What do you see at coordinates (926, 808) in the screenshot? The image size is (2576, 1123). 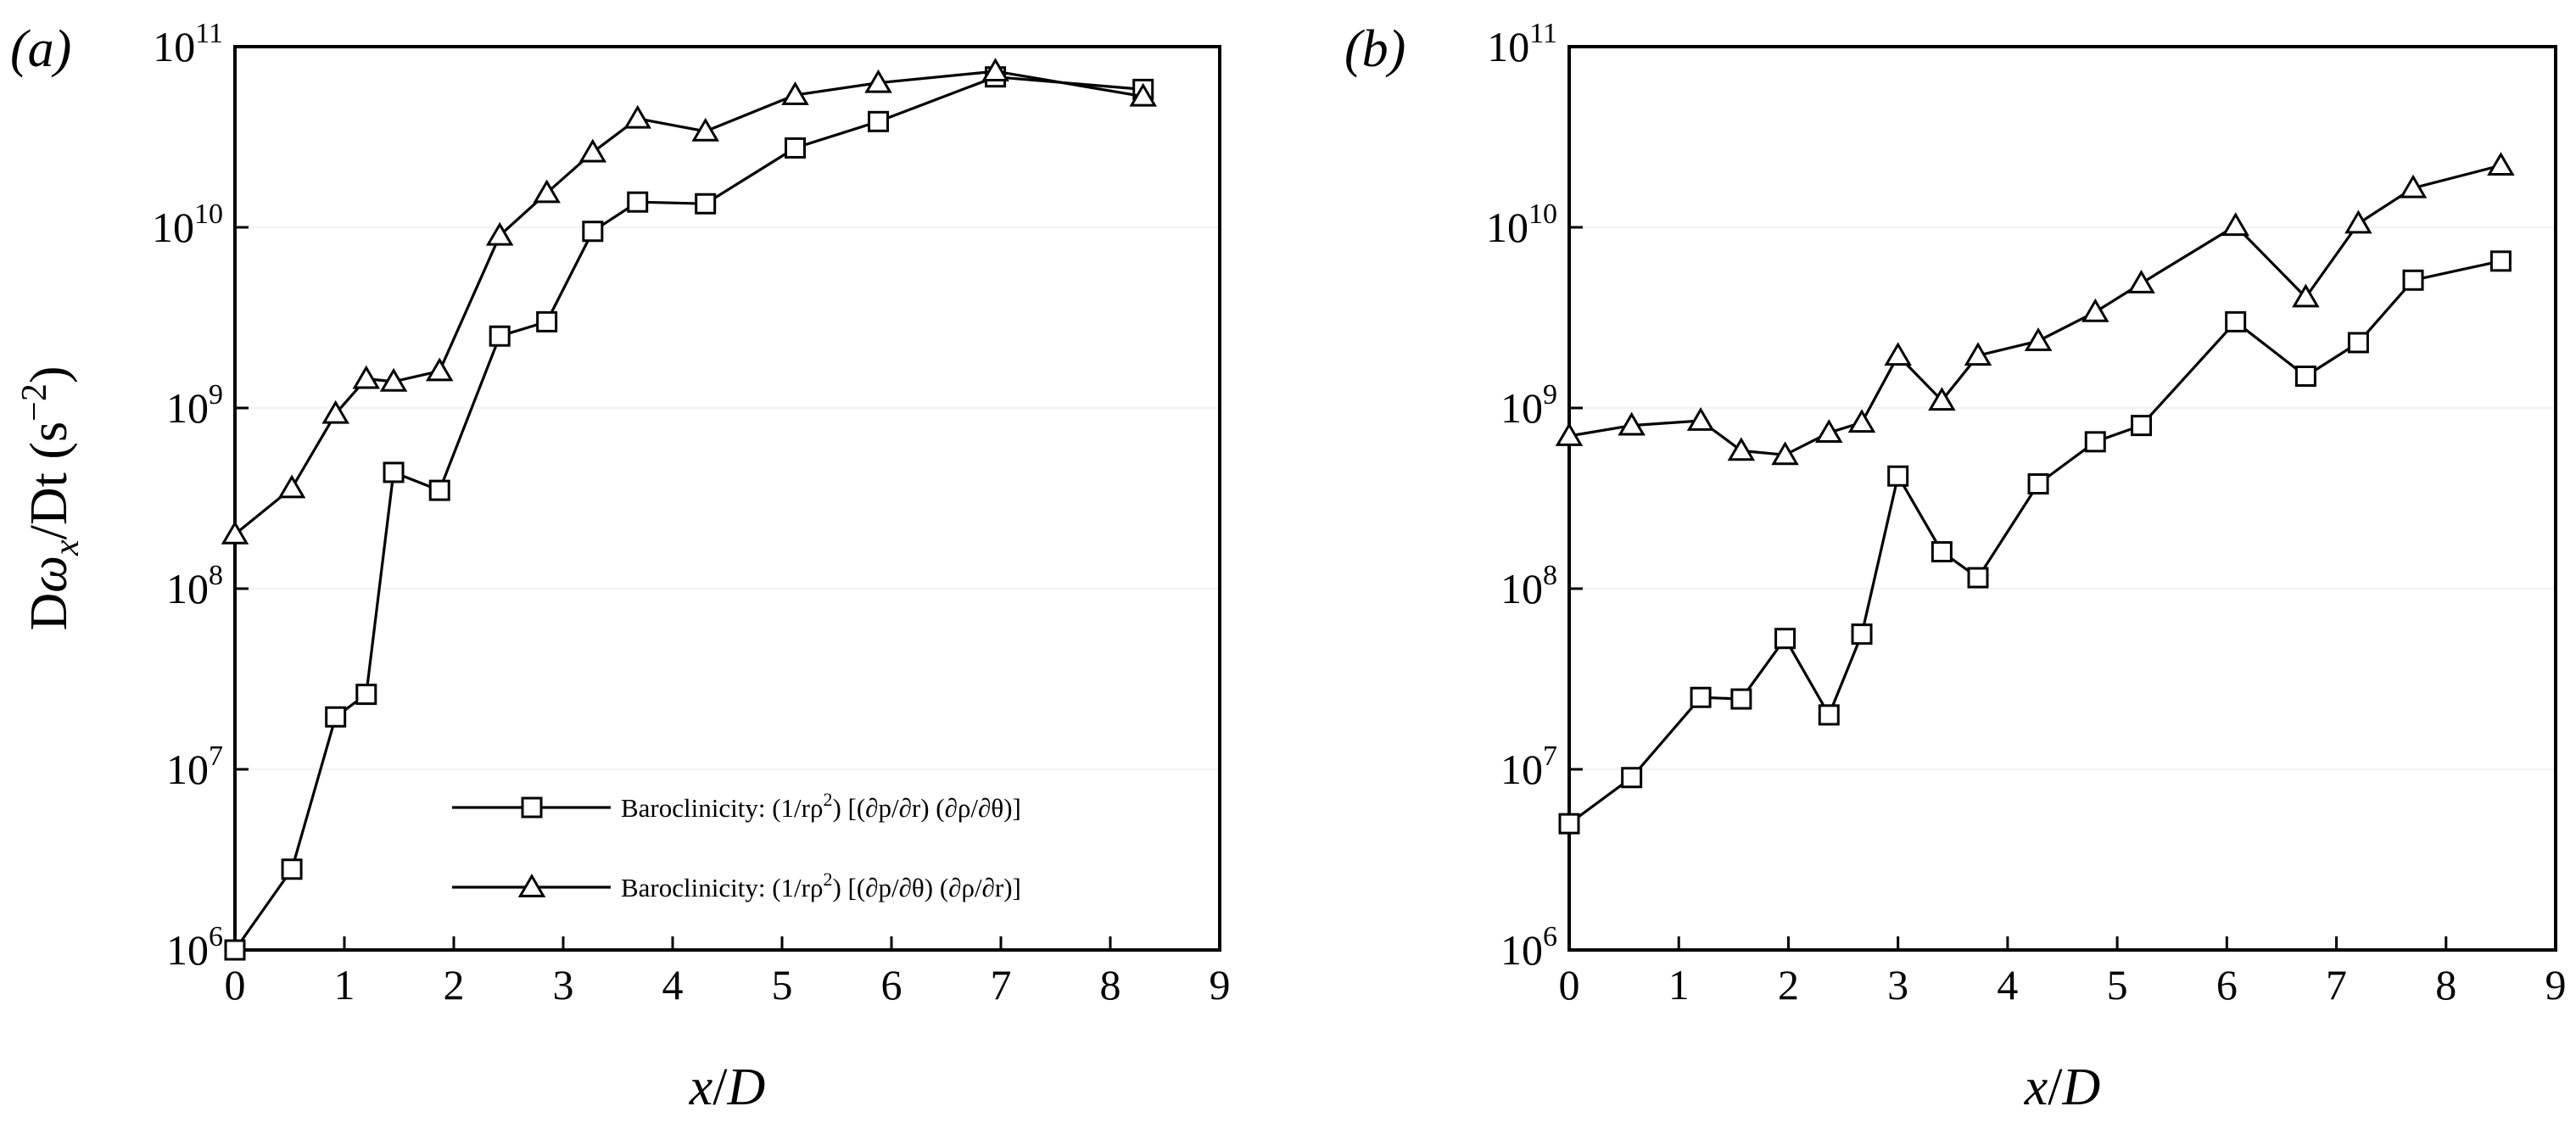 I see `legend-text-part: ) [(∂p/∂r) (∂ρ/∂θ)]` at bounding box center [926, 808].